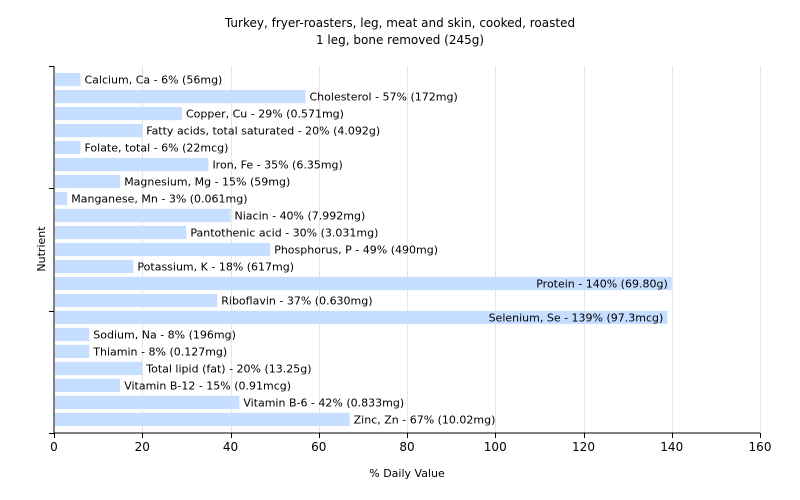  What do you see at coordinates (296, 300) in the screenshot?
I see `bar-label: Riboflavin - 37% (0.630mg)` at bounding box center [296, 300].